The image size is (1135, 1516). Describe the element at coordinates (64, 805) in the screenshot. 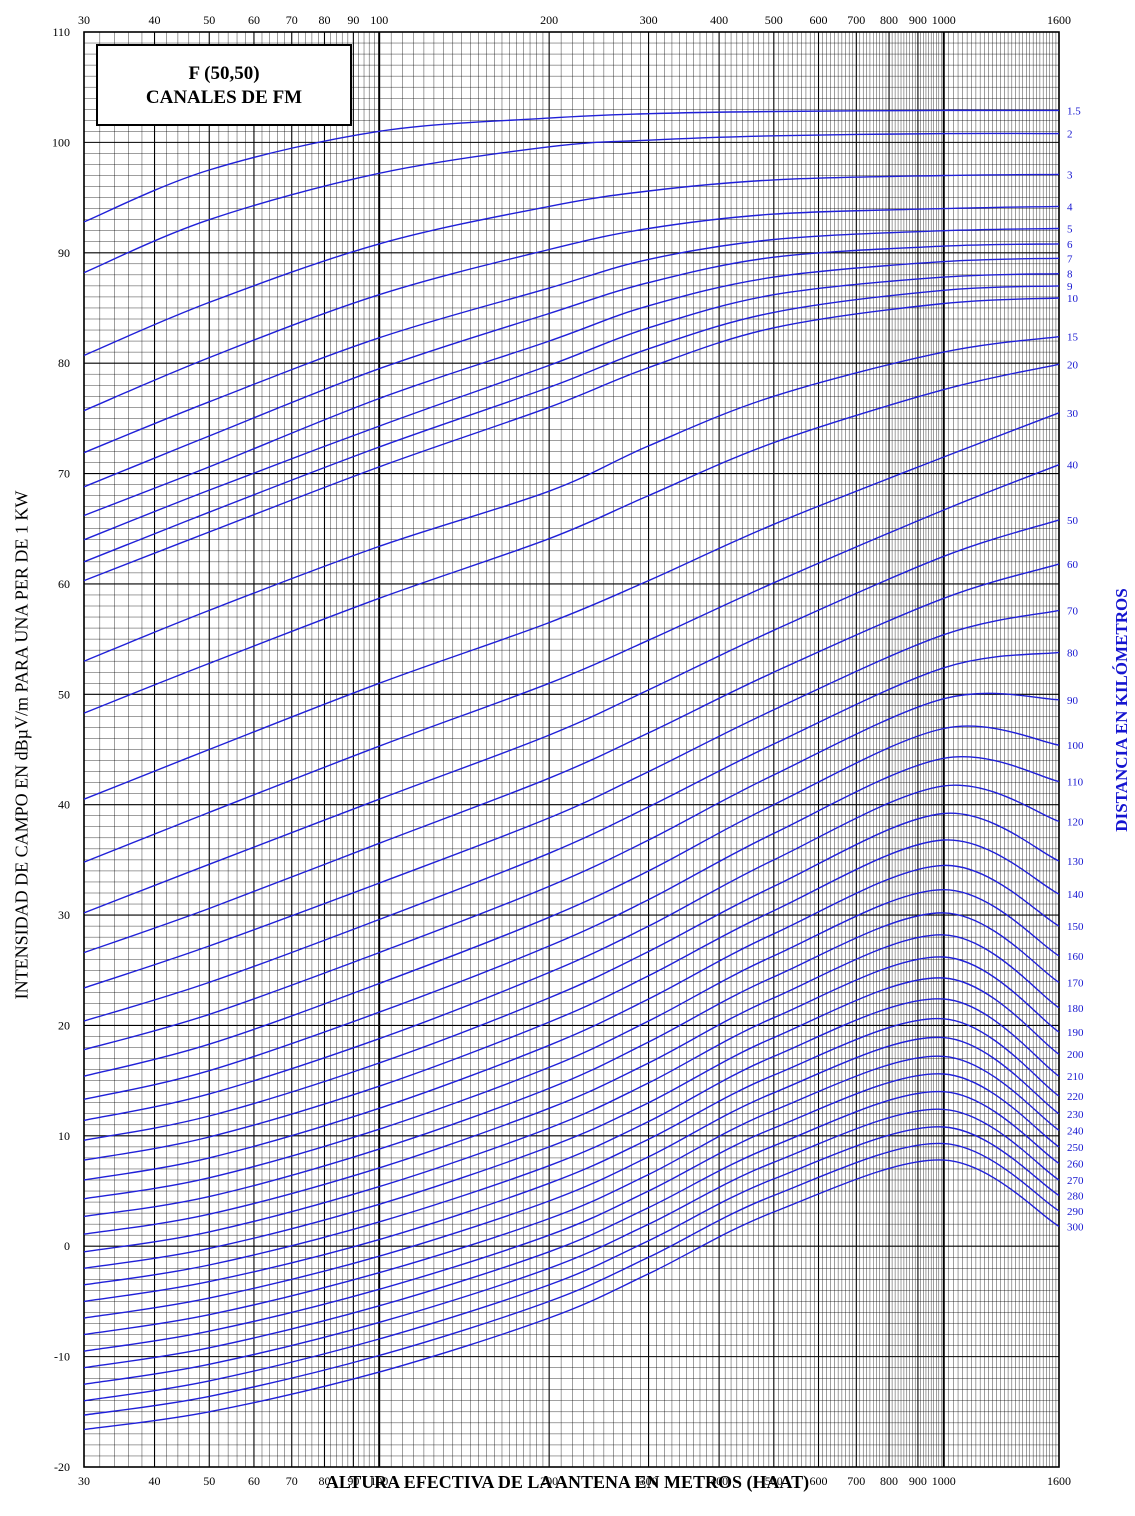

I see `y-tick-label: 40` at that location.